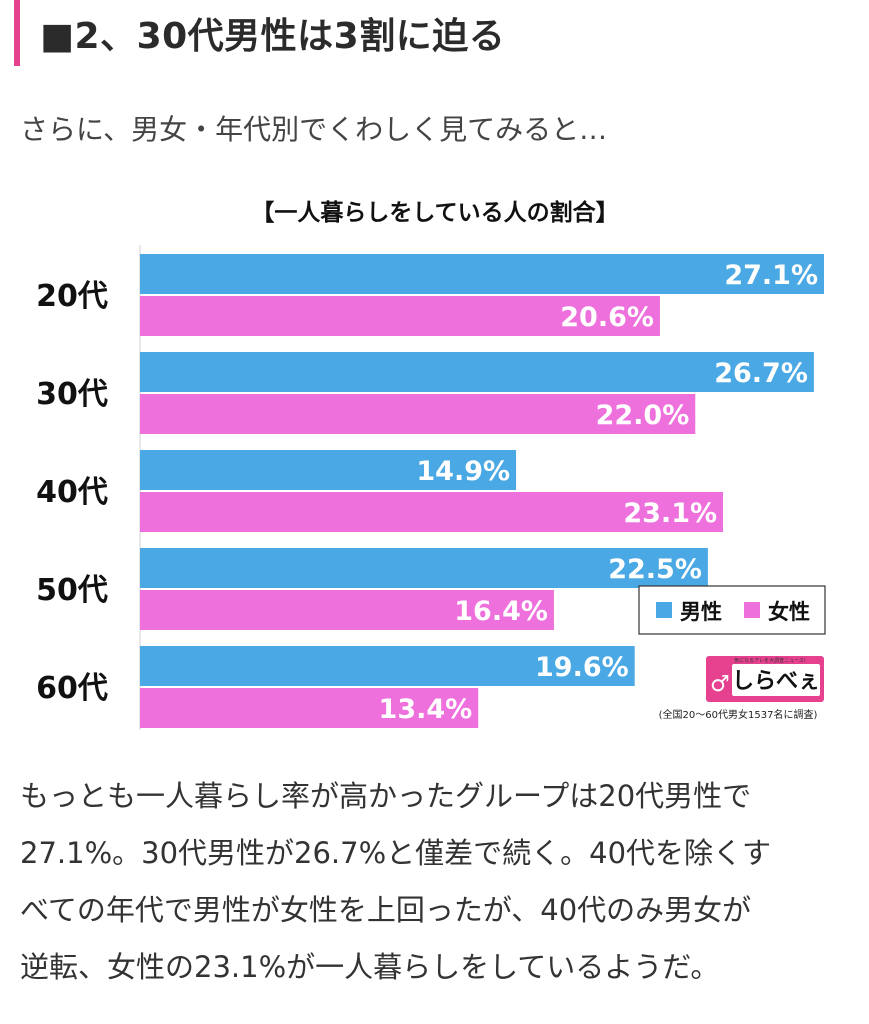 This screenshot has height=1024, width=869. Describe the element at coordinates (328, 470) in the screenshot. I see `bar-male-40s` at that location.